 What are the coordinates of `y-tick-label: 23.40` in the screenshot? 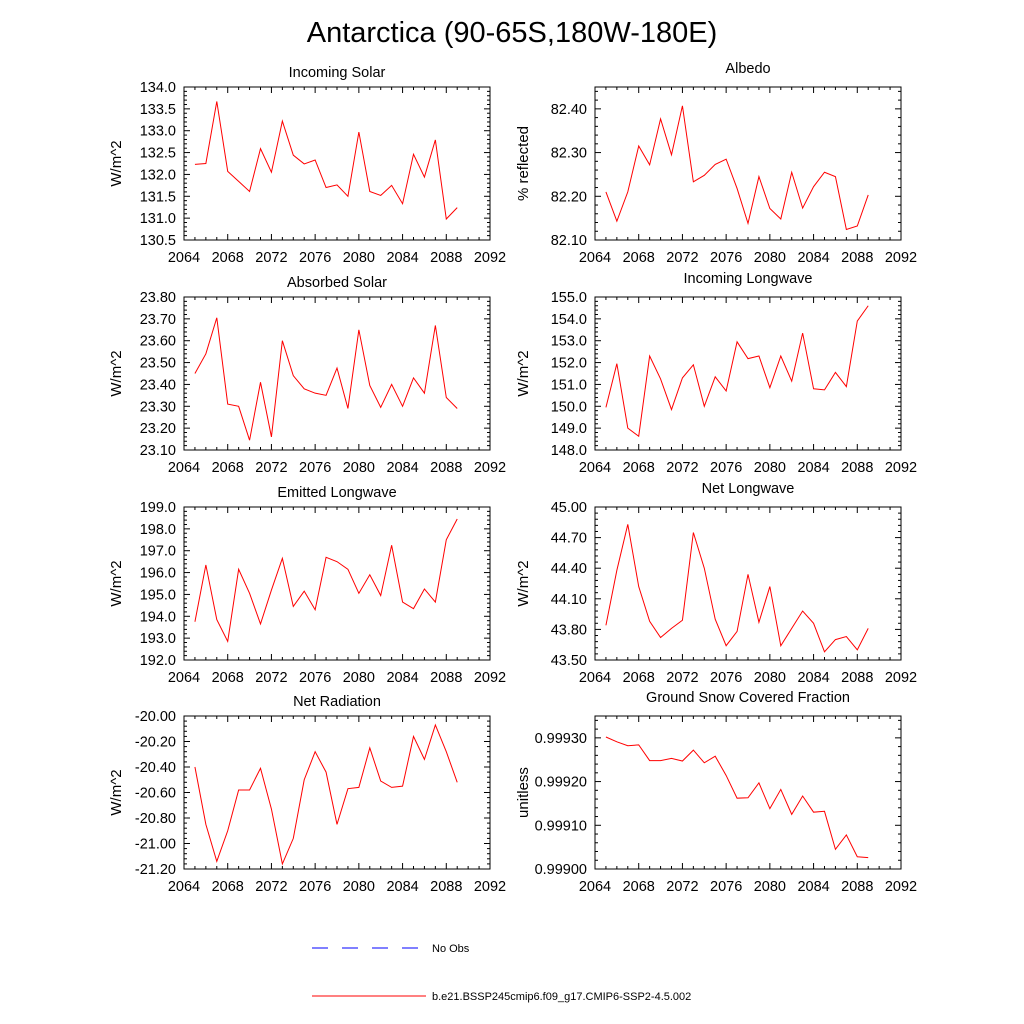 It's located at (158, 385).